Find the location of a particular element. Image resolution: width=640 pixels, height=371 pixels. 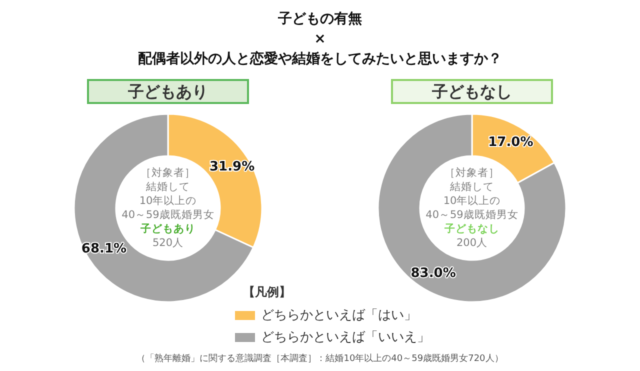

text: （「熟年離婚」に関する意識調査［本調査］：結婚10年以上の40～59歳既婚男女720人） is located at coordinates (320, 358).